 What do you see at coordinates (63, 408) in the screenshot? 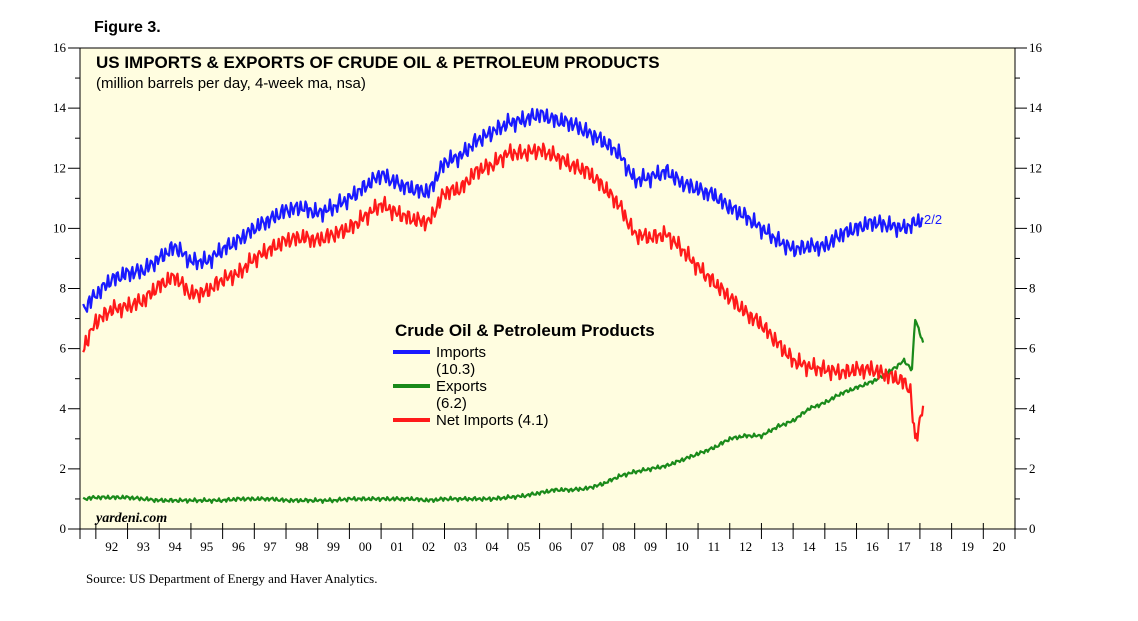
I see `y-tick-label-left: 4` at bounding box center [63, 408].